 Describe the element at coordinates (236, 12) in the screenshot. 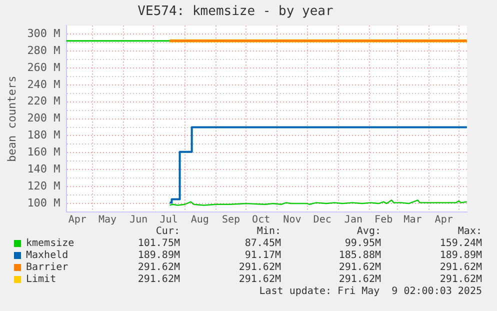

I see `chart-title: VE574: kmemsize - by year` at that location.